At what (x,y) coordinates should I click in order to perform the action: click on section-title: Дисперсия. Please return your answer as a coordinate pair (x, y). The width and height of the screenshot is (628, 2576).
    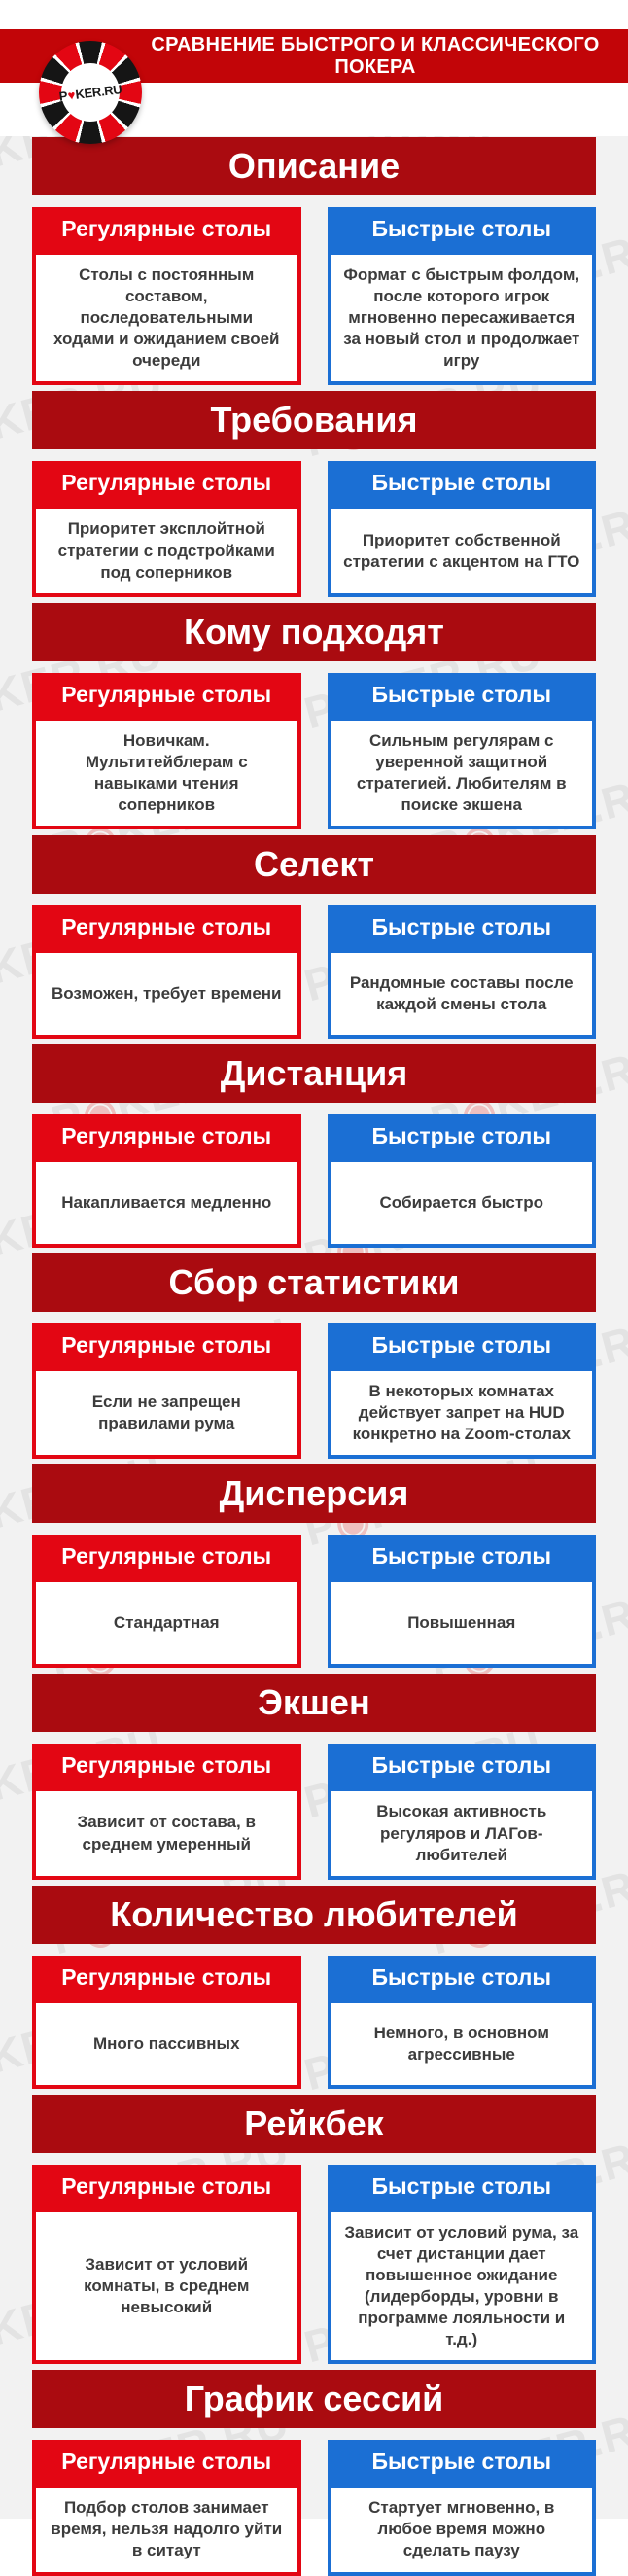
    Looking at the image, I should click on (314, 1494).